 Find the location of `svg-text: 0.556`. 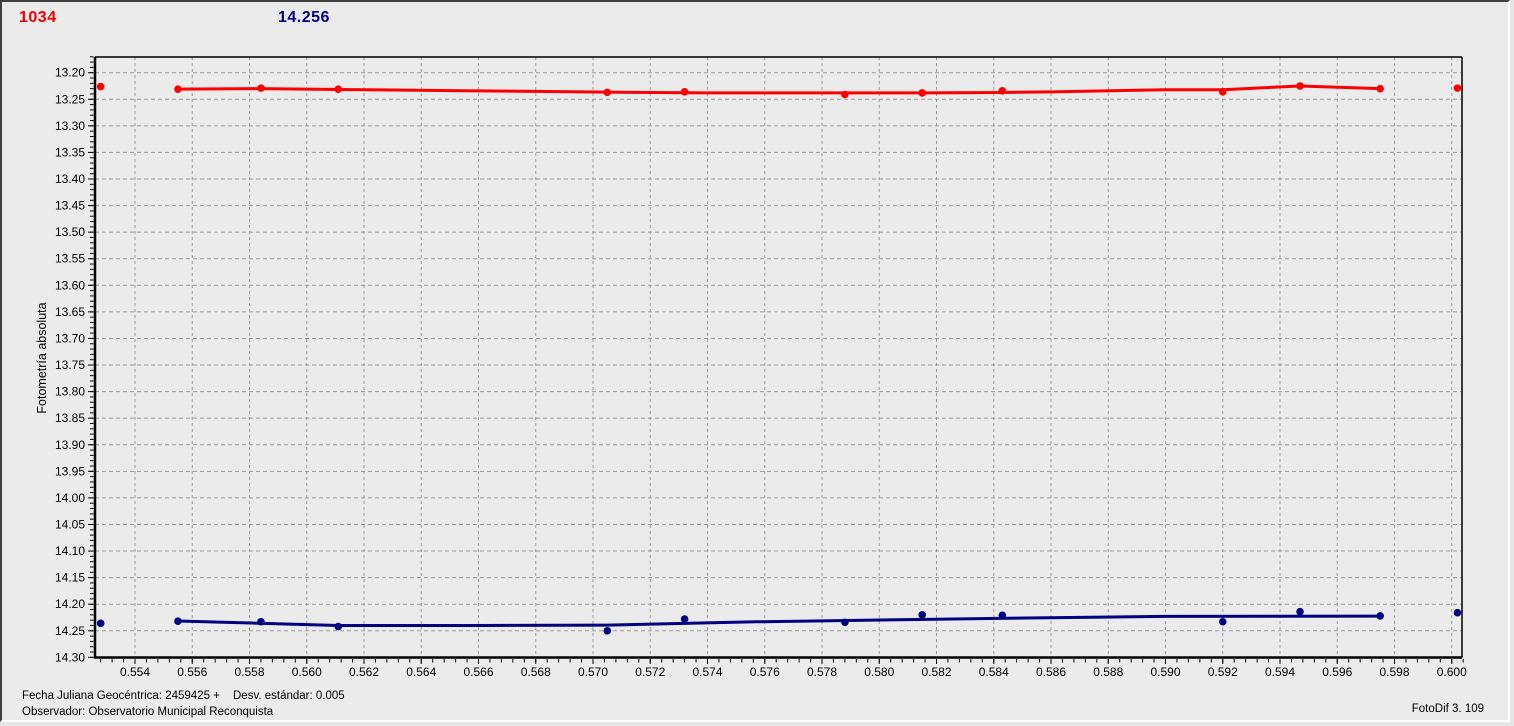

svg-text: 0.556 is located at coordinates (192, 672).